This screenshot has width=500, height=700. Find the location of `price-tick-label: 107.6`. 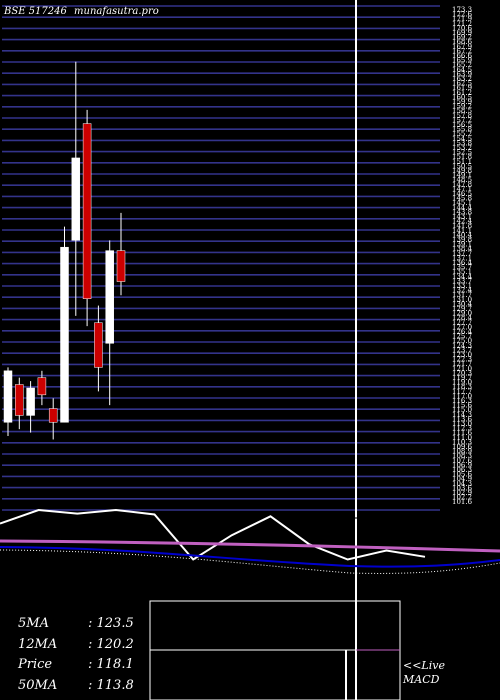

price-tick-label: 107.6 is located at coordinates (462, 461).